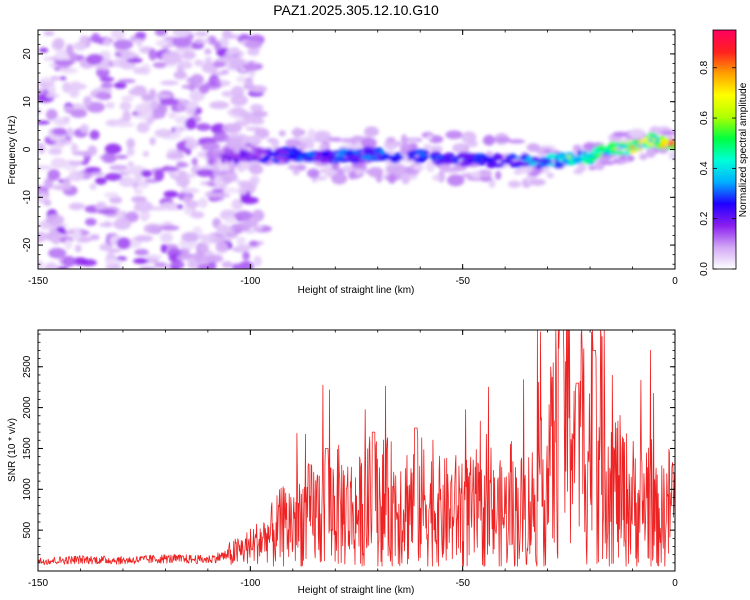 This screenshot has height=600, width=750. I want to click on spectrogram-x-tick-label: -150, so click(38, 281).